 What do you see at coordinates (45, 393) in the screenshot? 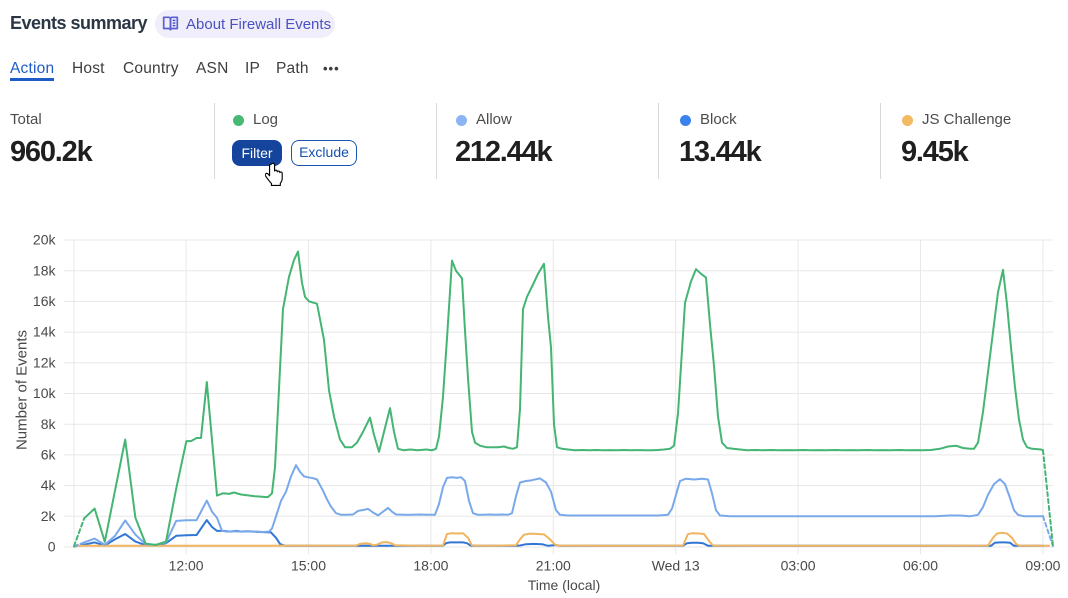
I see `svg-text: 10k` at bounding box center [45, 393].